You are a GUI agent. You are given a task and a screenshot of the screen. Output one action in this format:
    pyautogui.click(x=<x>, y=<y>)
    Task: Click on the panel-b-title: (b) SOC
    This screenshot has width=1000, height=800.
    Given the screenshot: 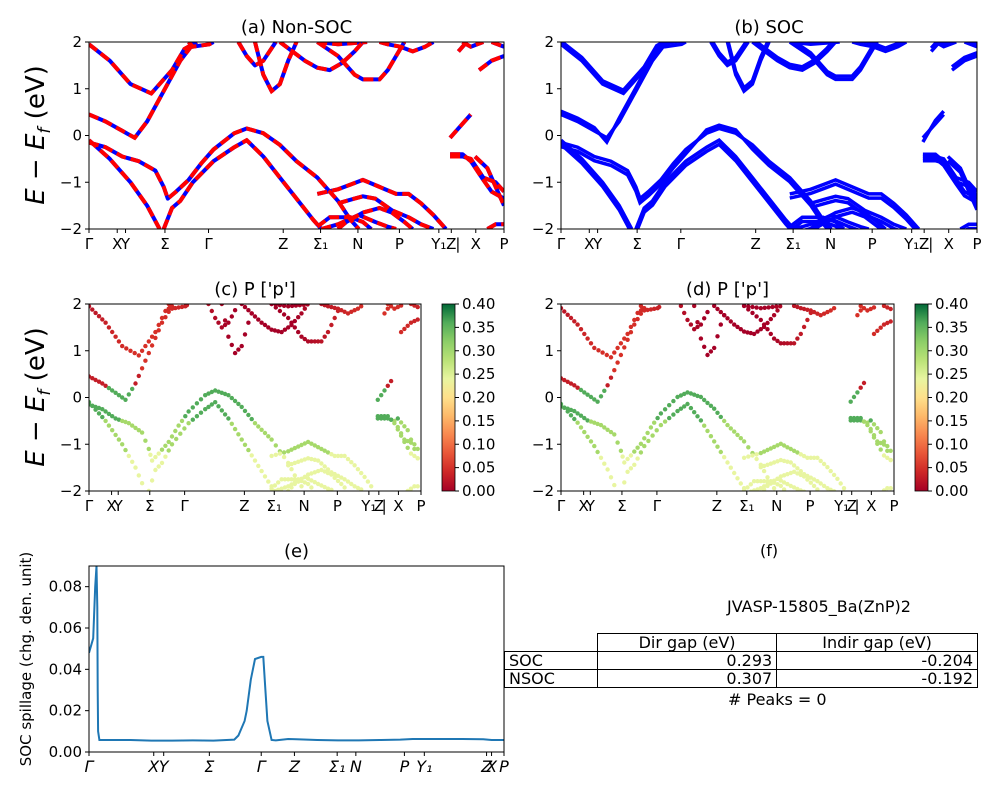 What is the action you would take?
    pyautogui.click(x=768, y=27)
    